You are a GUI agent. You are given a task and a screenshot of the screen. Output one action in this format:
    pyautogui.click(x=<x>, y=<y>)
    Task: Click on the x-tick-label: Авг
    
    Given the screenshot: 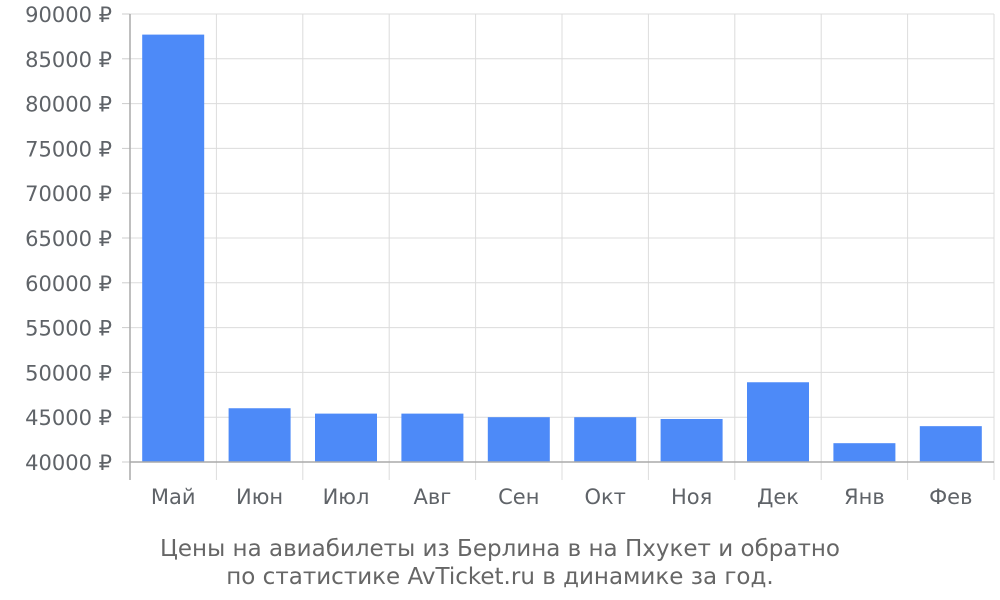 What is the action you would take?
    pyautogui.click(x=433, y=497)
    